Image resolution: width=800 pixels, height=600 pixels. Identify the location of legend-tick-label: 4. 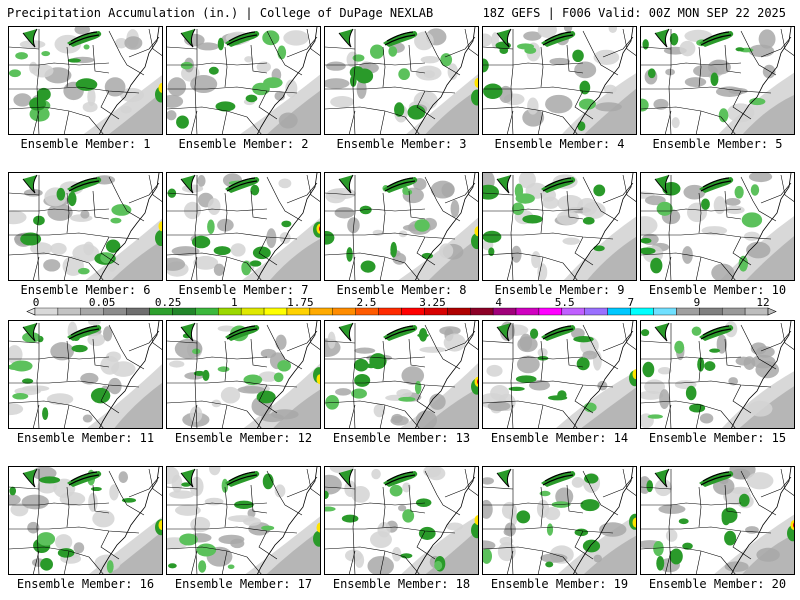
(498, 302).